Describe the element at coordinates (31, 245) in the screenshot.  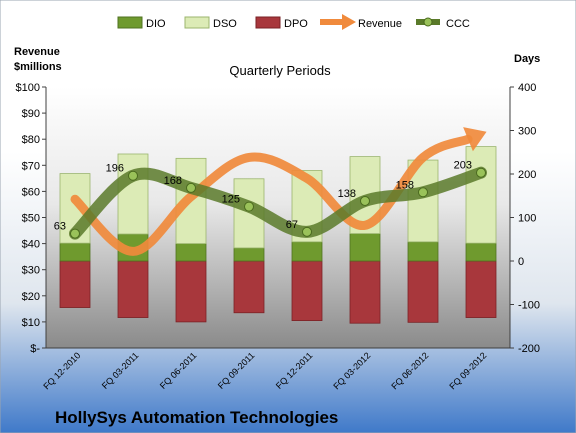
I see `left-axis-tick-label: $40` at that location.